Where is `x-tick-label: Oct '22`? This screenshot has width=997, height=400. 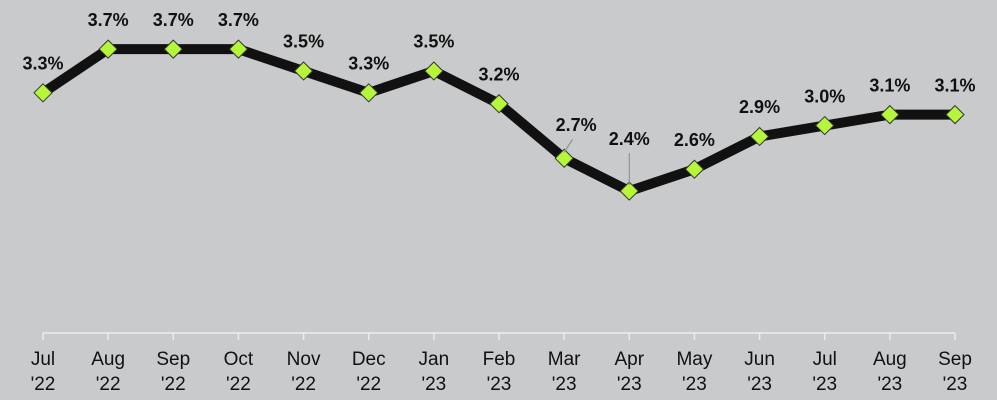 x-tick-label: Oct '22 is located at coordinates (239, 372).